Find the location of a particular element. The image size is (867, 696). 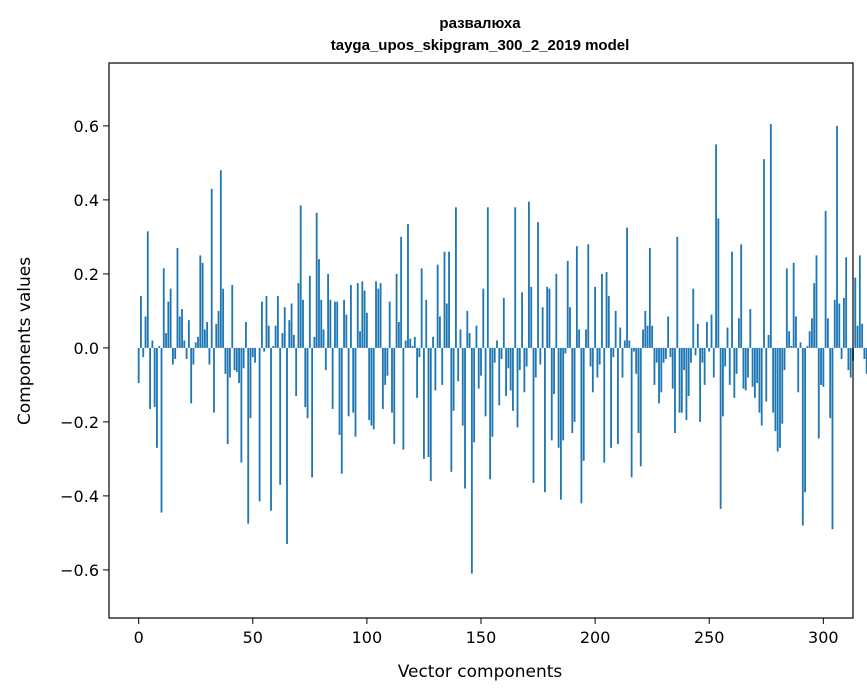

y-tick-label: −0.6 is located at coordinates (79, 570).